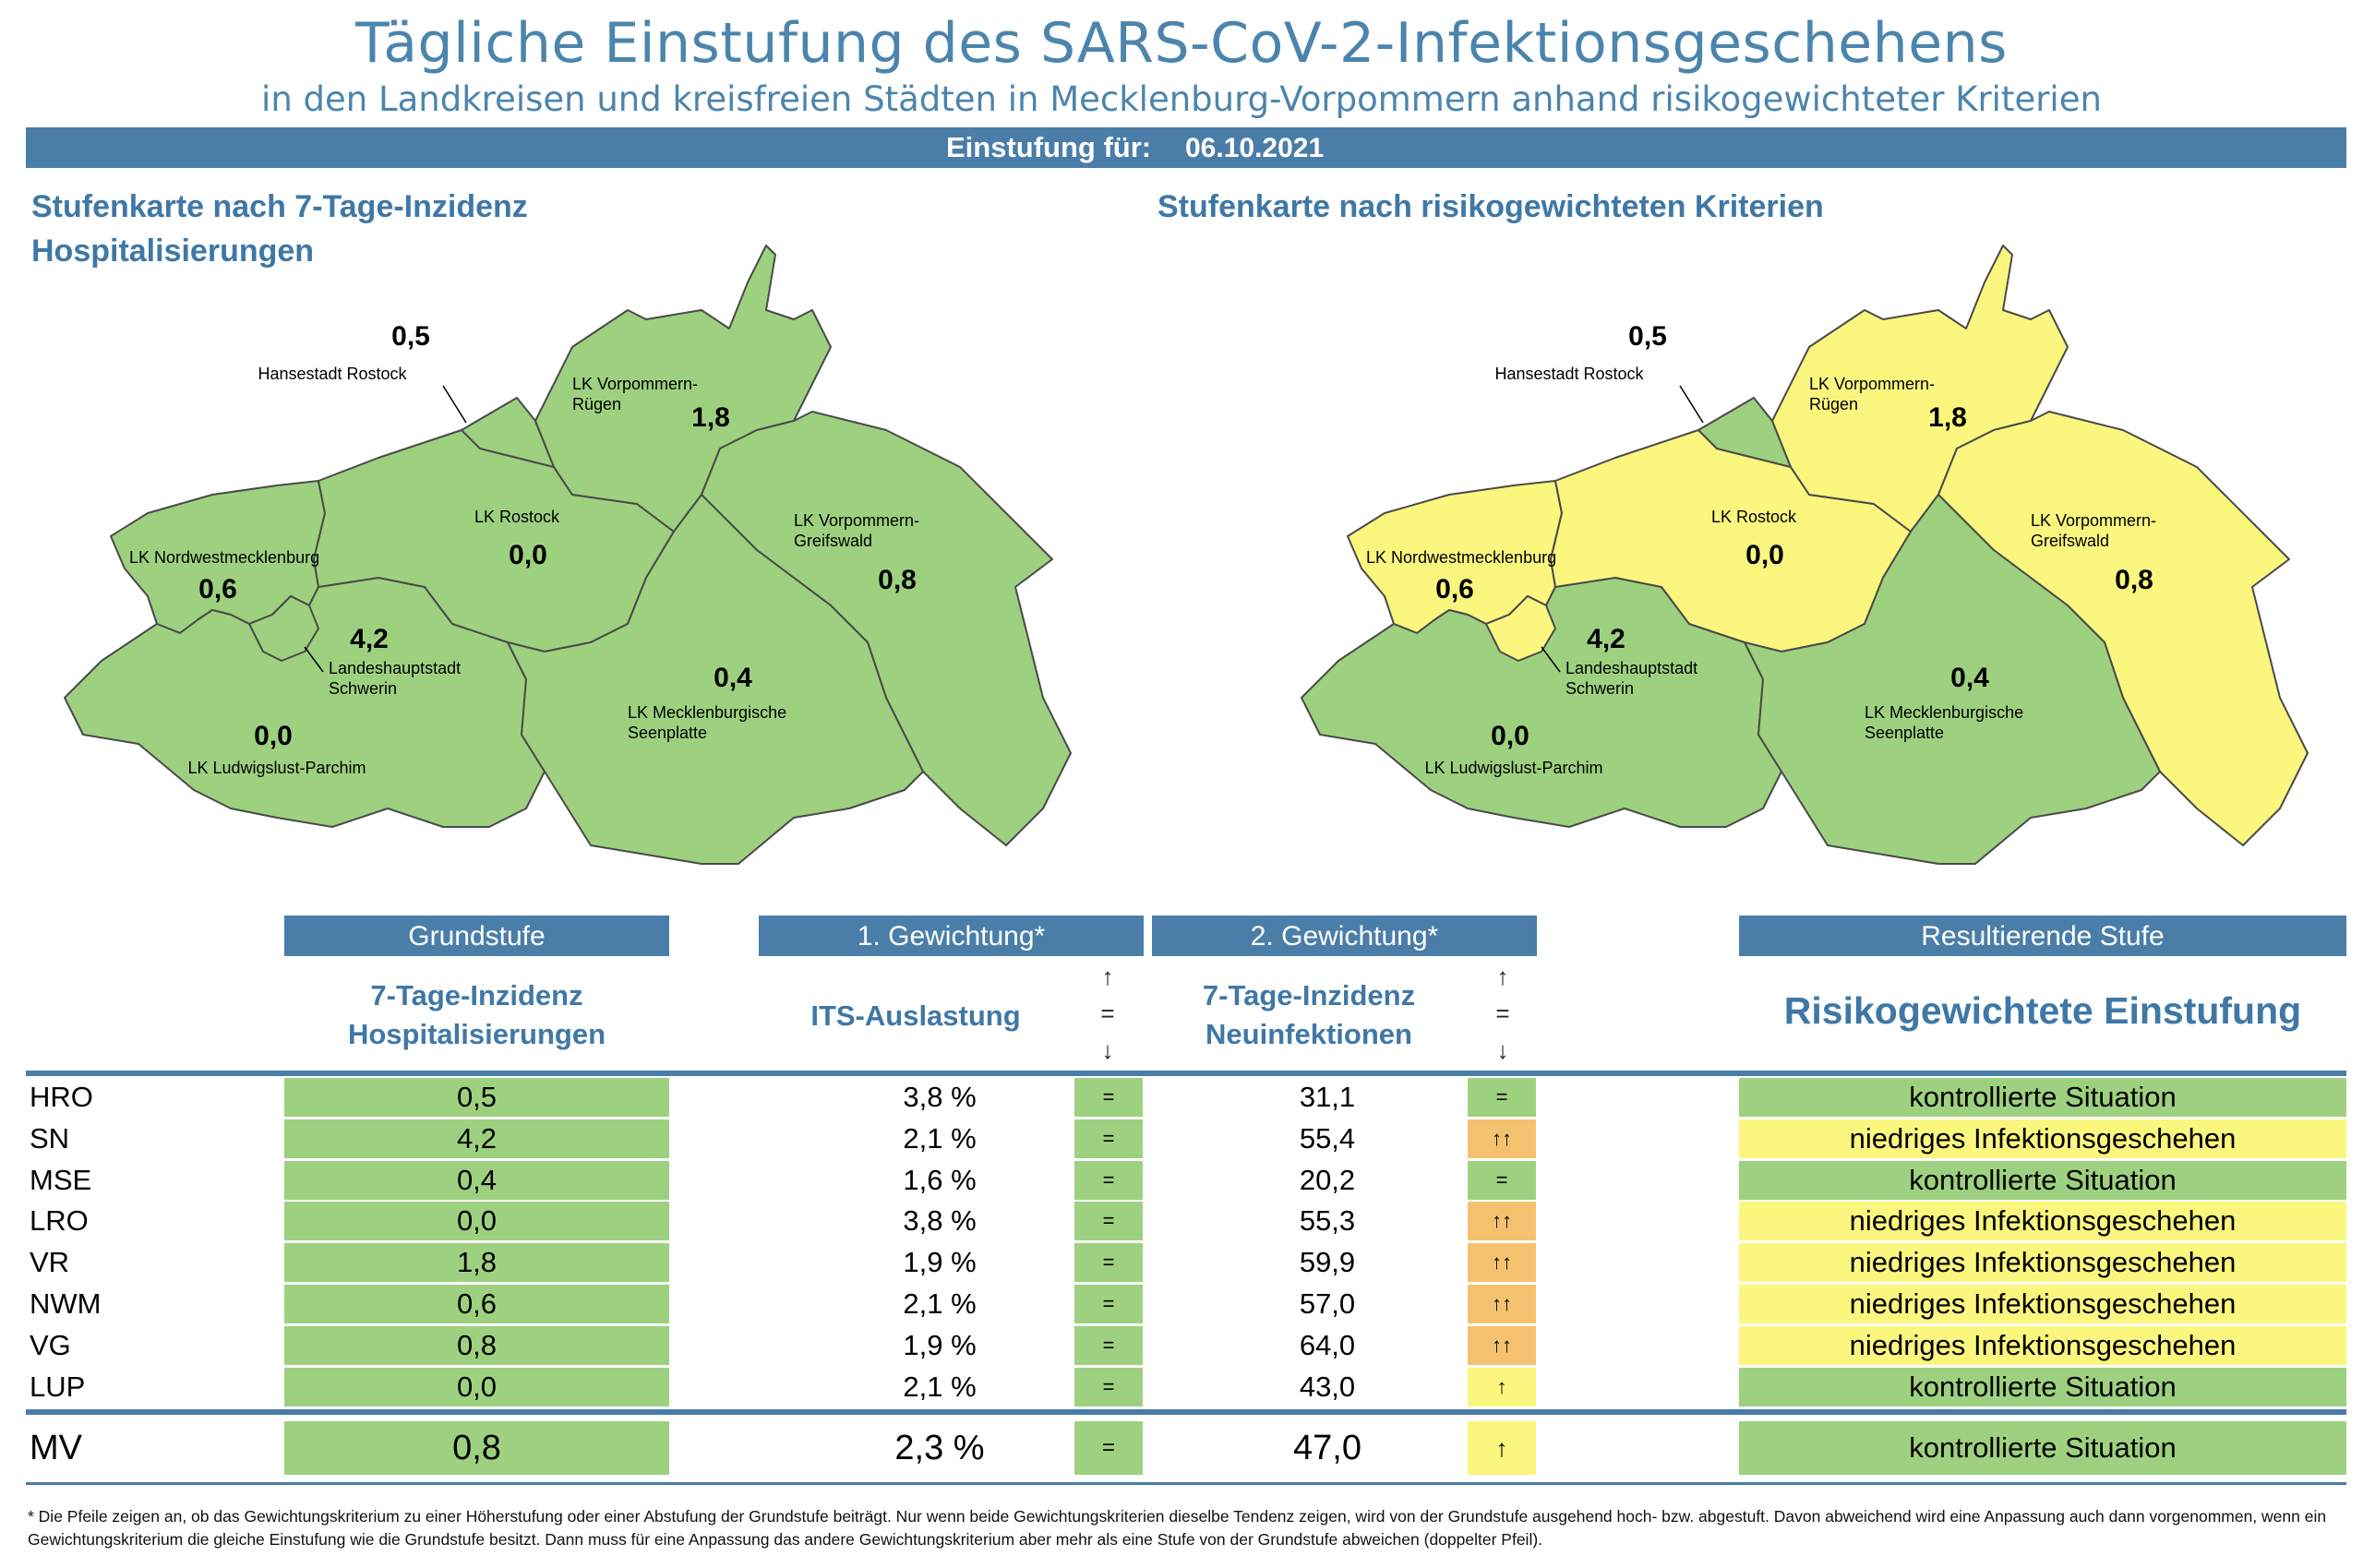 This screenshot has height=1568, width=2363. Describe the element at coordinates (58, 1387) in the screenshot. I see `row-code: LUP` at that location.